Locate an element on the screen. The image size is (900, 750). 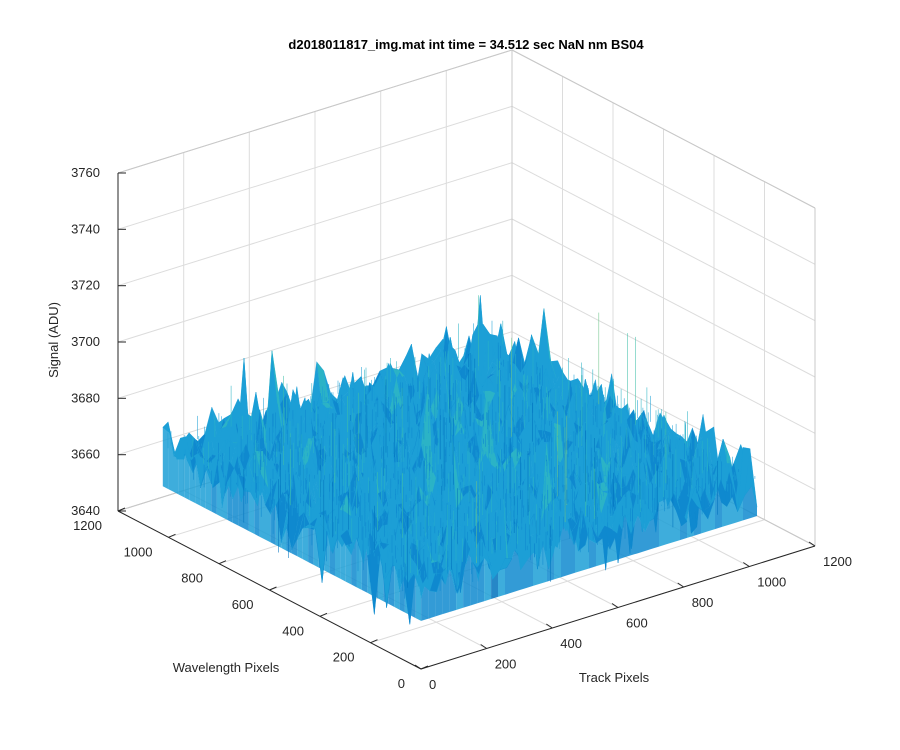
grid-line-y-floor is located at coordinates (567, 581).